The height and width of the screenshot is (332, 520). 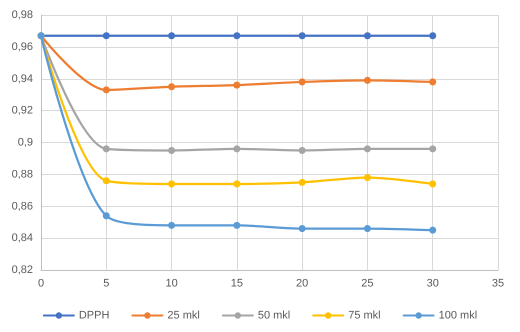 I want to click on legend-label: 75 mkl, so click(x=364, y=316).